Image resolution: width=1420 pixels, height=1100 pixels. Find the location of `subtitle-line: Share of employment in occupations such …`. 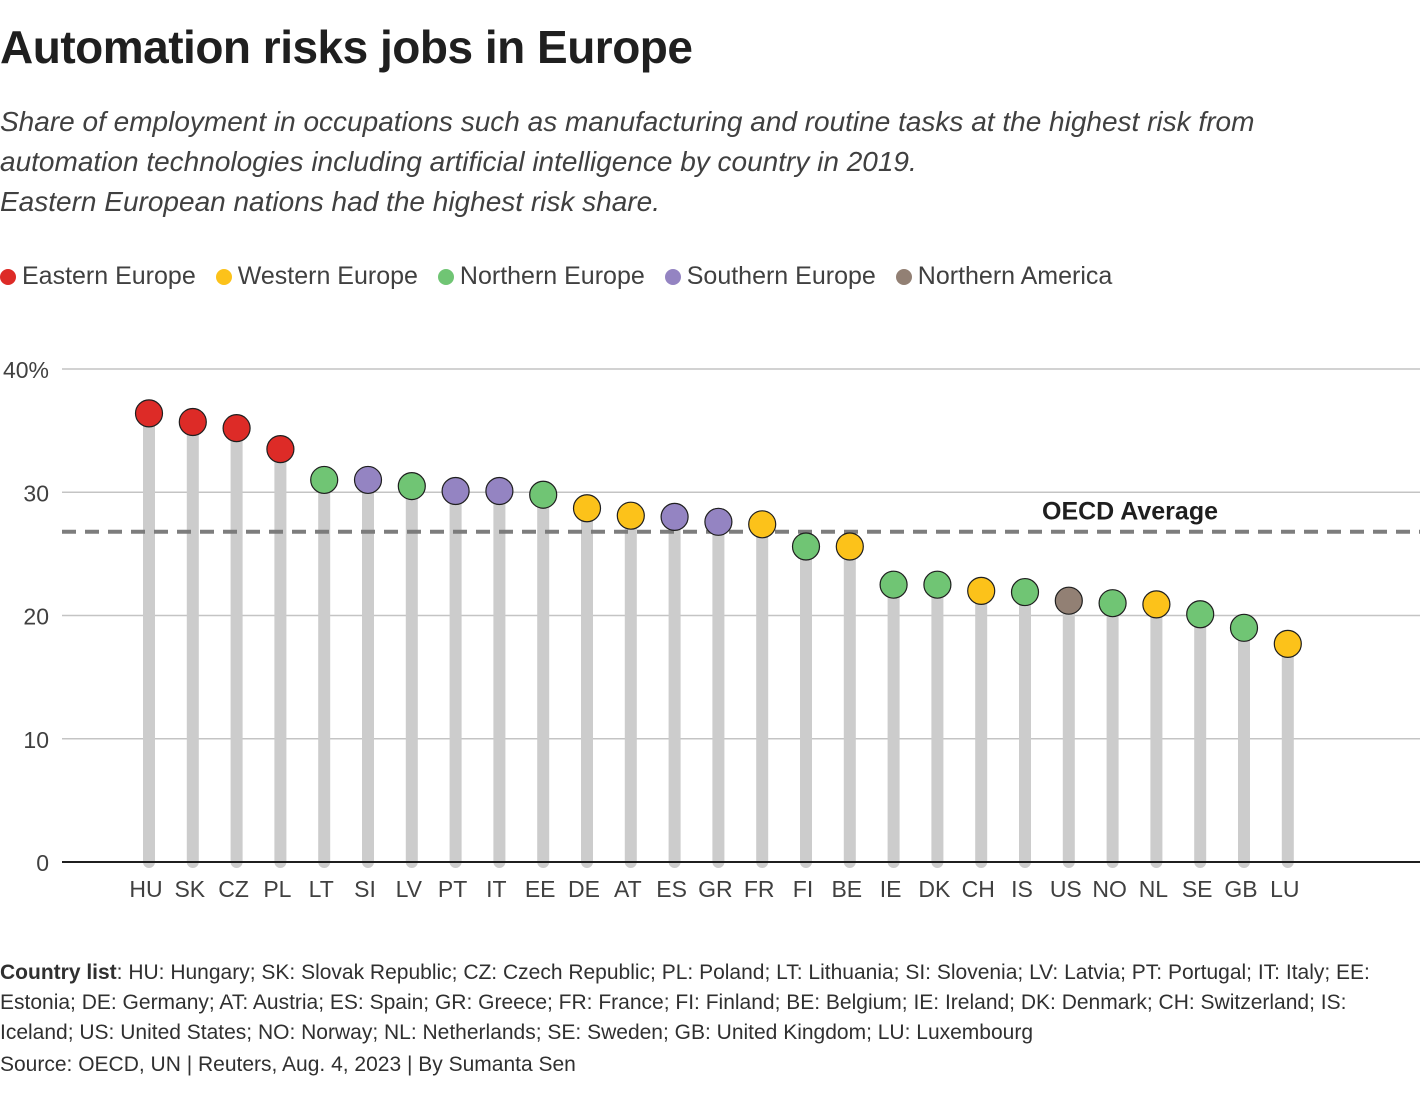

subtitle-line: Share of employment in occupations such … is located at coordinates (627, 121).